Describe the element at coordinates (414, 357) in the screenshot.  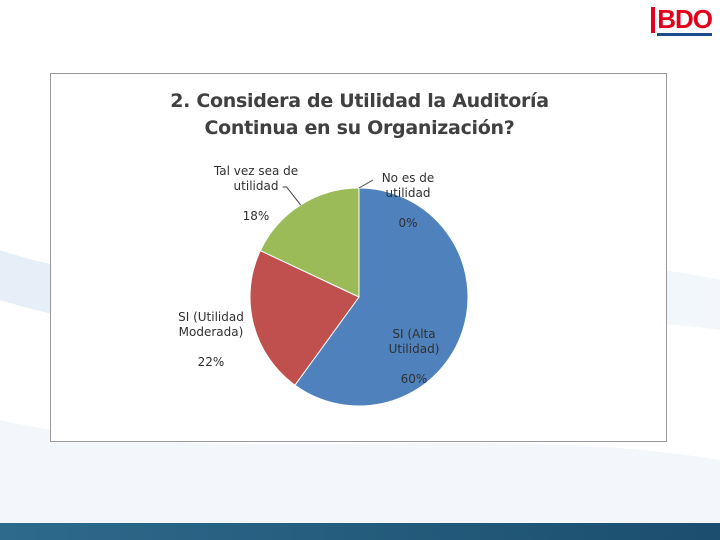
I see `slice-label-alta-utilidad: SI (Alta Utilidad) 60%` at that location.